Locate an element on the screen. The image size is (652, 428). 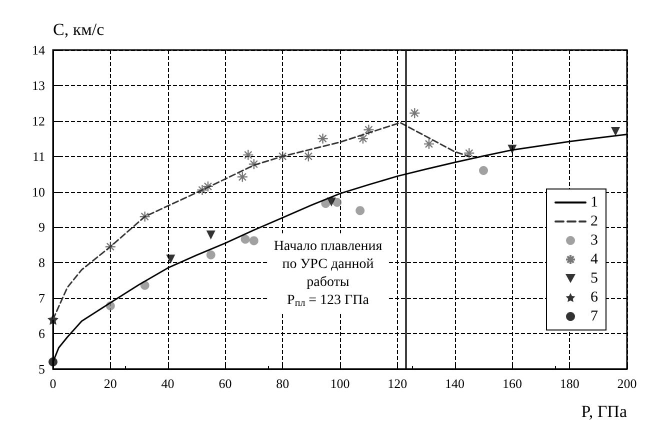
y-tick-label: 11 is located at coordinates (38, 156).